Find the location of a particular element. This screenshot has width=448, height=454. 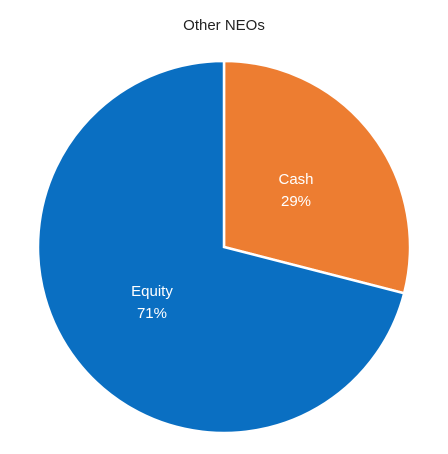

chart-title: Other NEOs is located at coordinates (224, 25).